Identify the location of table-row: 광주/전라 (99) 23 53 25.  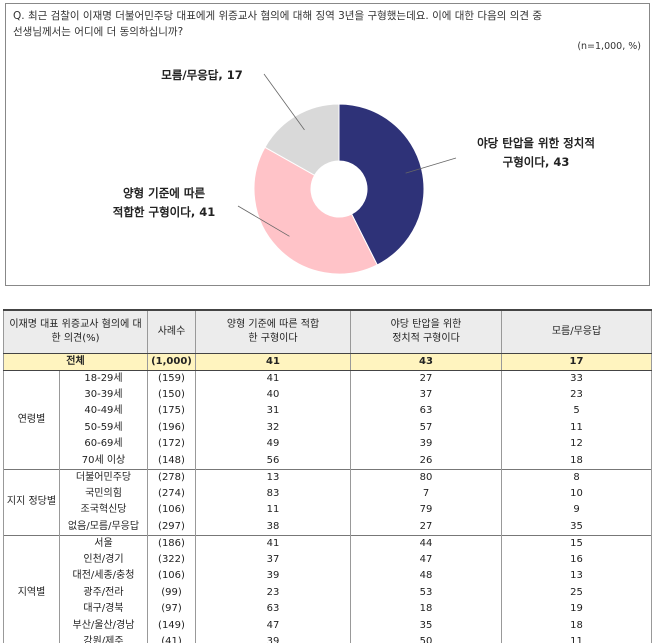
(328, 592).